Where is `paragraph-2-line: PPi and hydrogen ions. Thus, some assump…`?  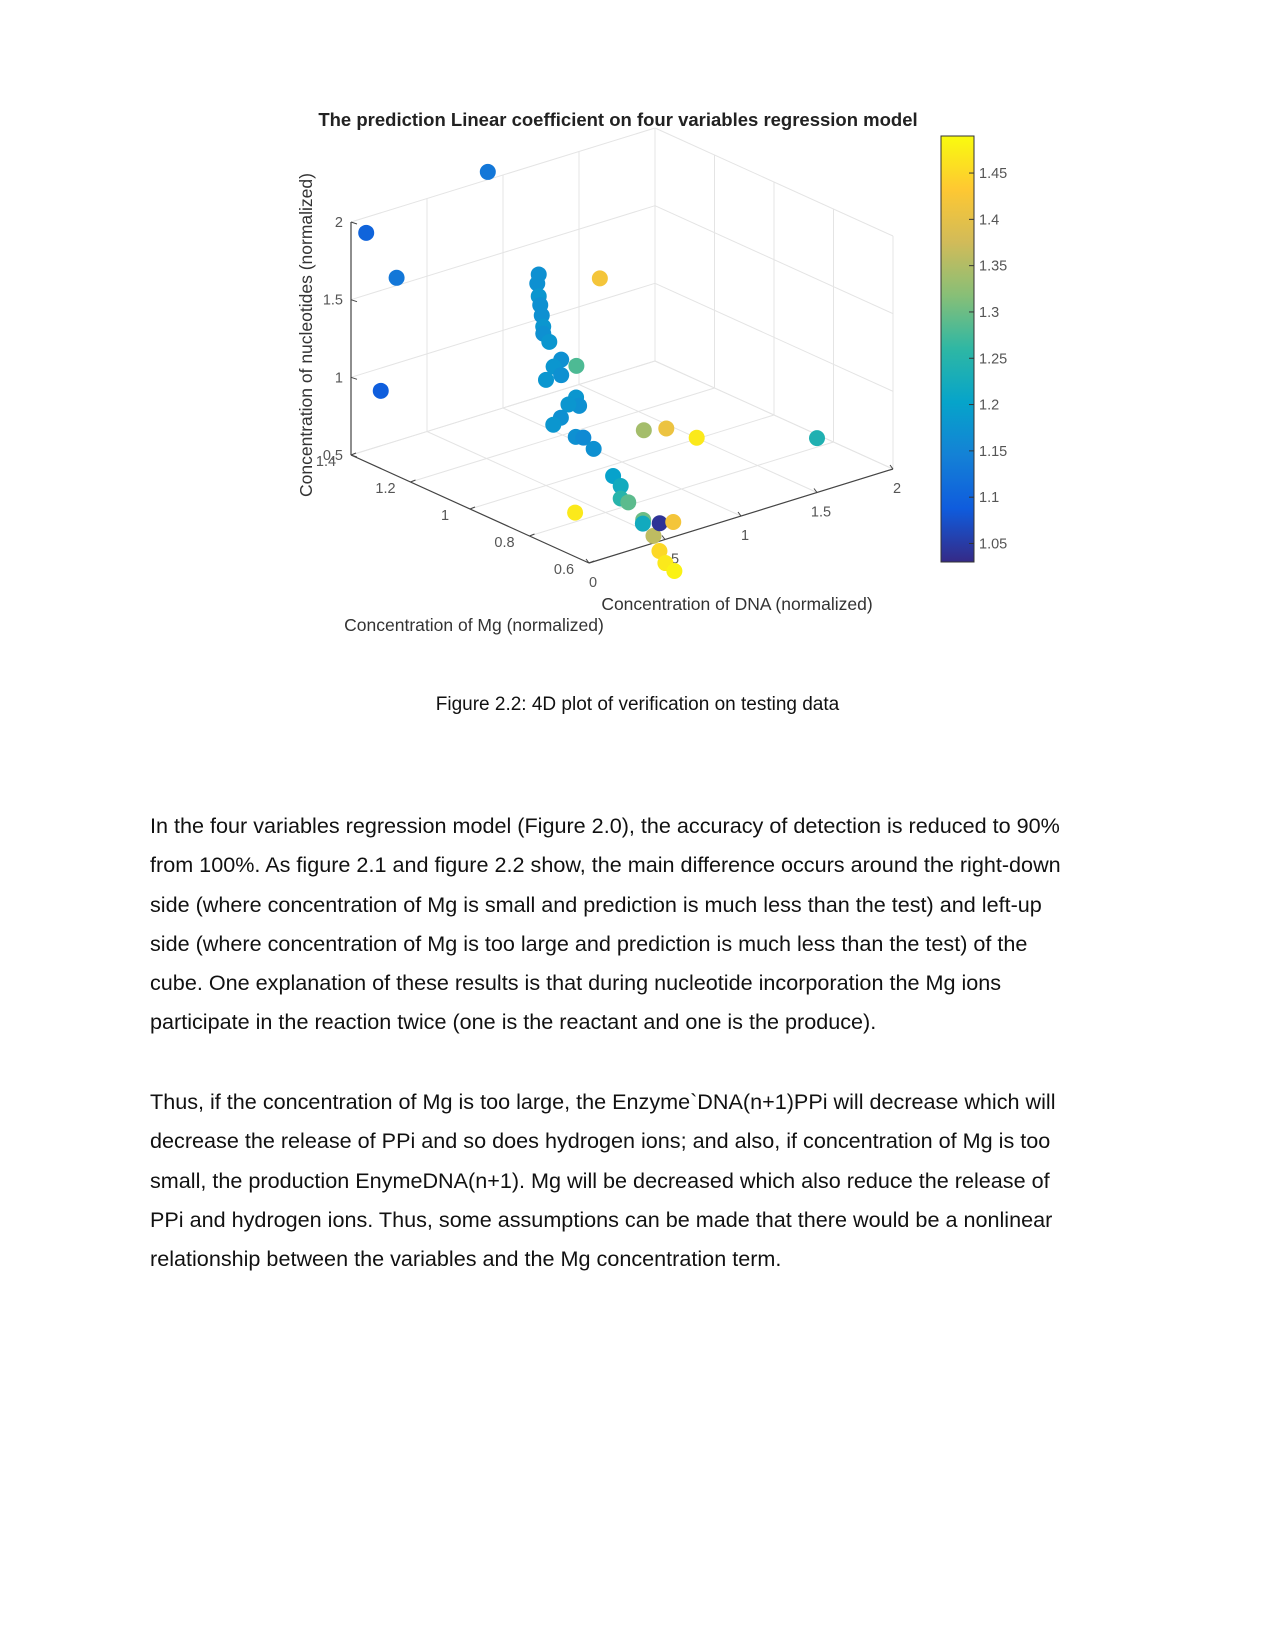
paragraph-2-line: PPi and hydrogen ions. Thus, some assump… is located at coordinates (601, 1219).